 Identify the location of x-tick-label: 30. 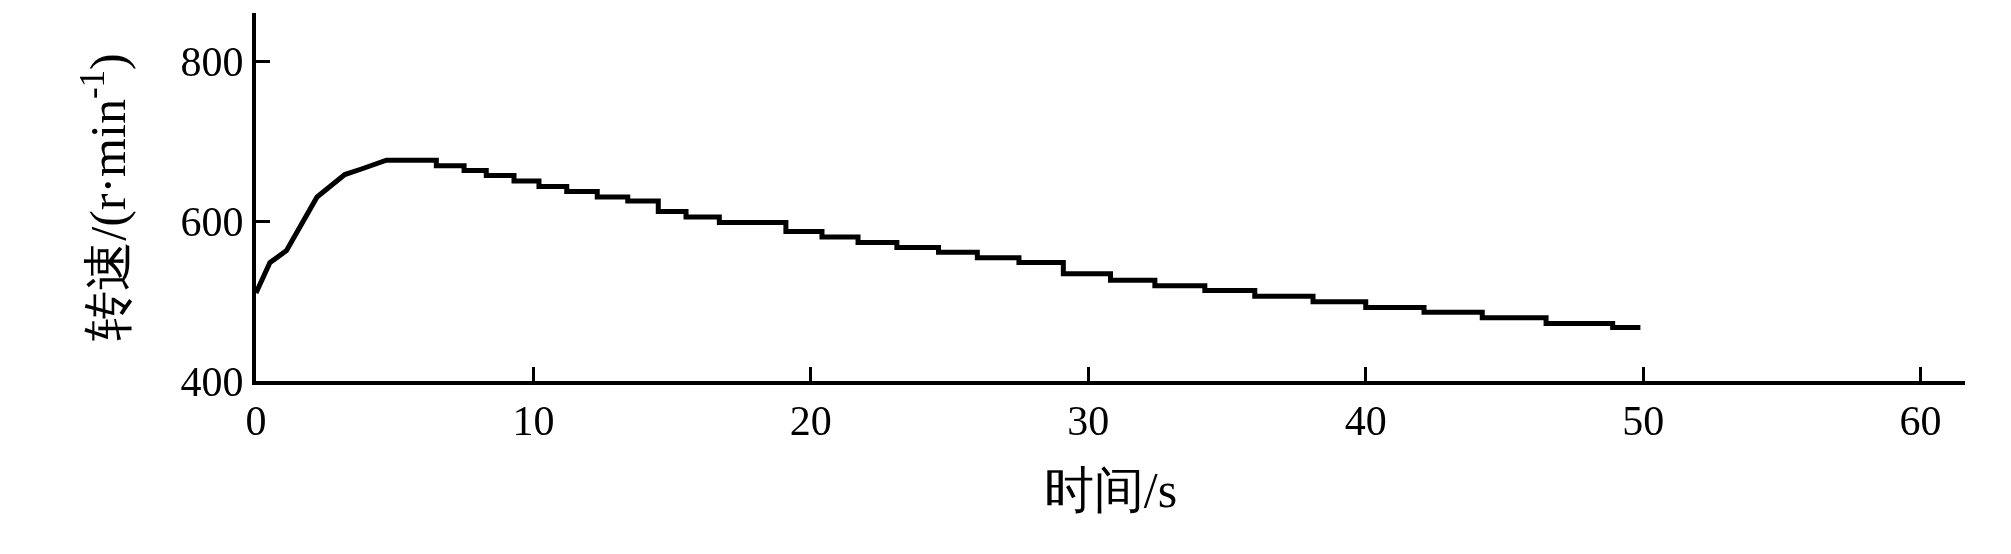
(1088, 421).